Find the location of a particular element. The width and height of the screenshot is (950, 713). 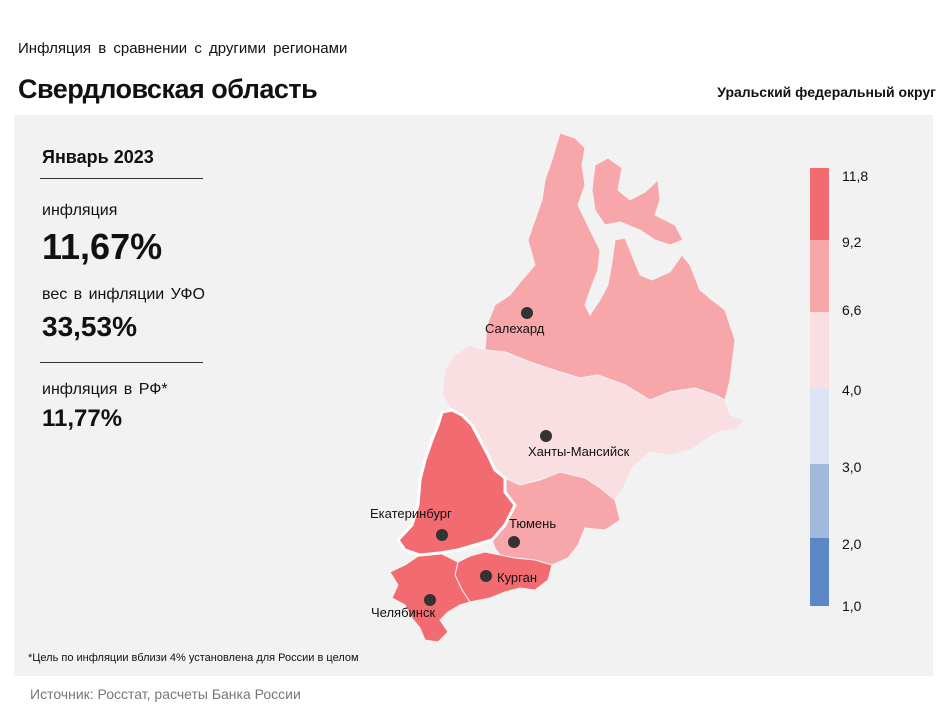

rf-inflation-value: 11,77% is located at coordinates (82, 418).